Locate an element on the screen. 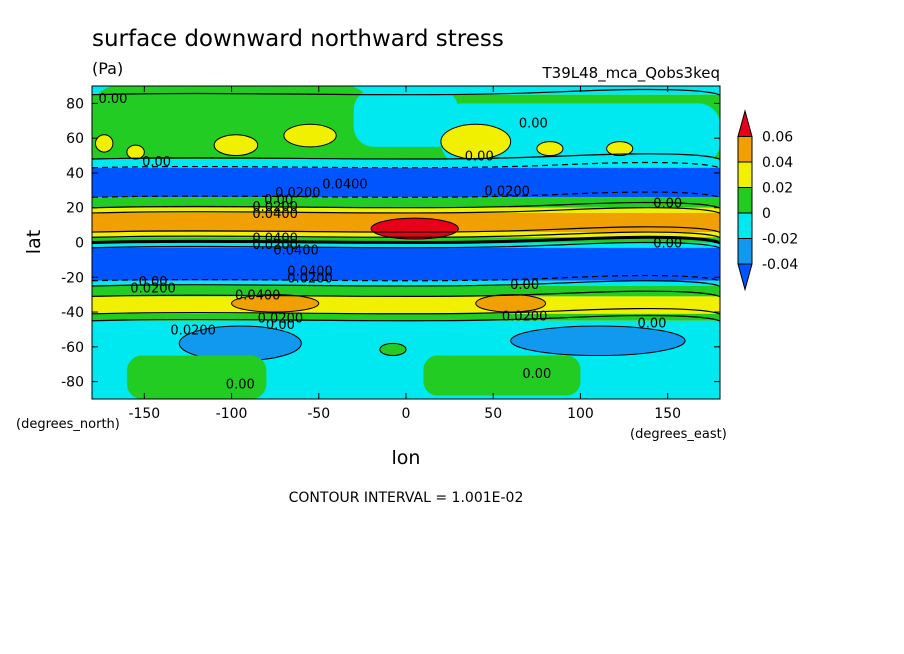 This screenshot has width=904, height=654. run-label: T39L48_mca_Qobs3keq is located at coordinates (630, 73).